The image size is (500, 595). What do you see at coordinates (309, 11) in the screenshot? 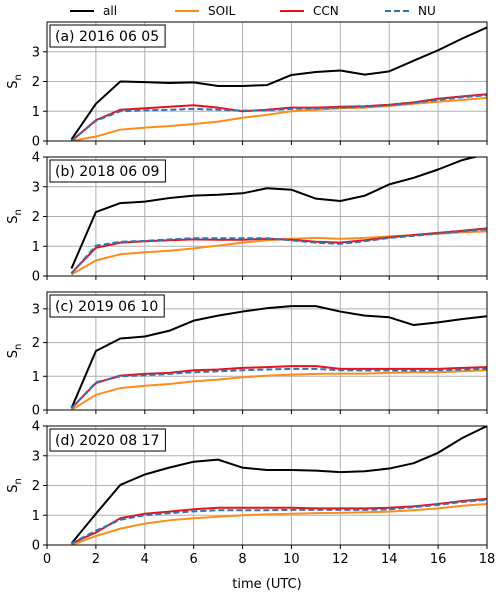
I see `legend-item-ccn: CCN` at bounding box center [309, 11].